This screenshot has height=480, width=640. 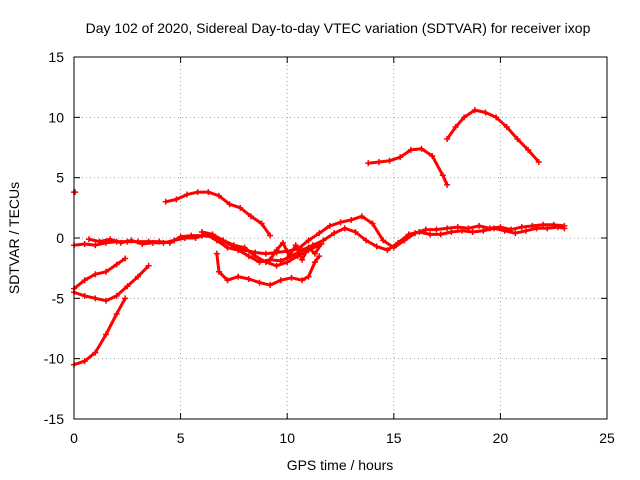 I want to click on series-s10, so click(x=408, y=166).